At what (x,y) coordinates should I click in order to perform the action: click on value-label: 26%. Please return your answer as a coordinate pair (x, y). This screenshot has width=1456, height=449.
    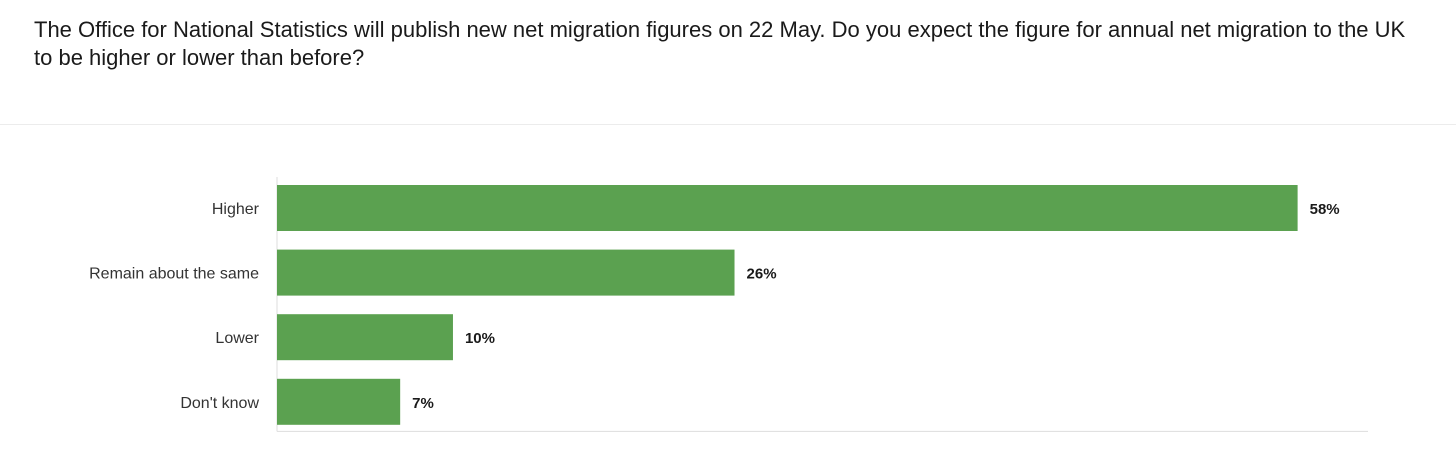
    Looking at the image, I should click on (762, 274).